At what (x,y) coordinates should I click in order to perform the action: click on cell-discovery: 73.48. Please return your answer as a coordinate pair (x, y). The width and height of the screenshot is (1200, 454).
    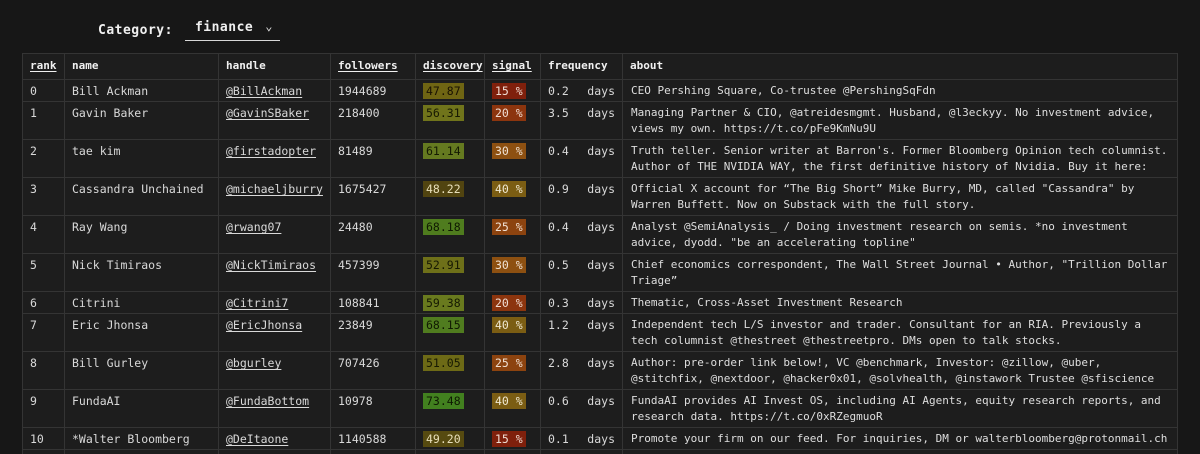
    Looking at the image, I should click on (450, 408).